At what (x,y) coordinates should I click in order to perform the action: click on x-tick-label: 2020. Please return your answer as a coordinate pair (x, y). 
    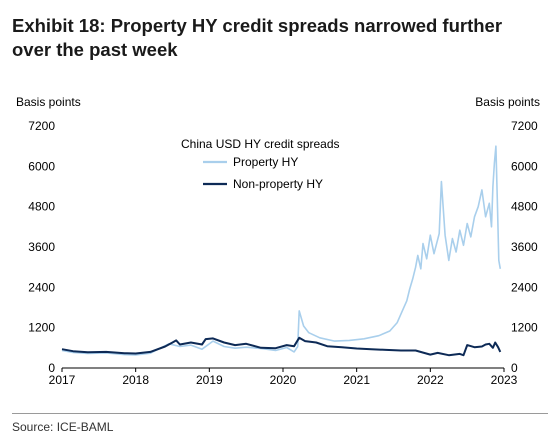
    Looking at the image, I should click on (283, 380).